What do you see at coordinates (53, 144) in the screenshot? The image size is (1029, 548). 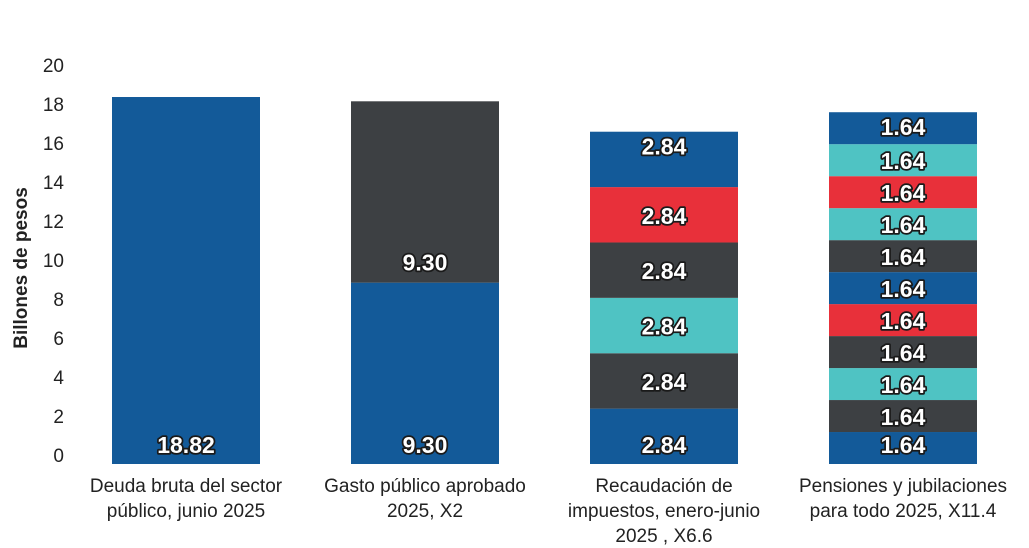 I see `y-tick-label: 16` at bounding box center [53, 144].